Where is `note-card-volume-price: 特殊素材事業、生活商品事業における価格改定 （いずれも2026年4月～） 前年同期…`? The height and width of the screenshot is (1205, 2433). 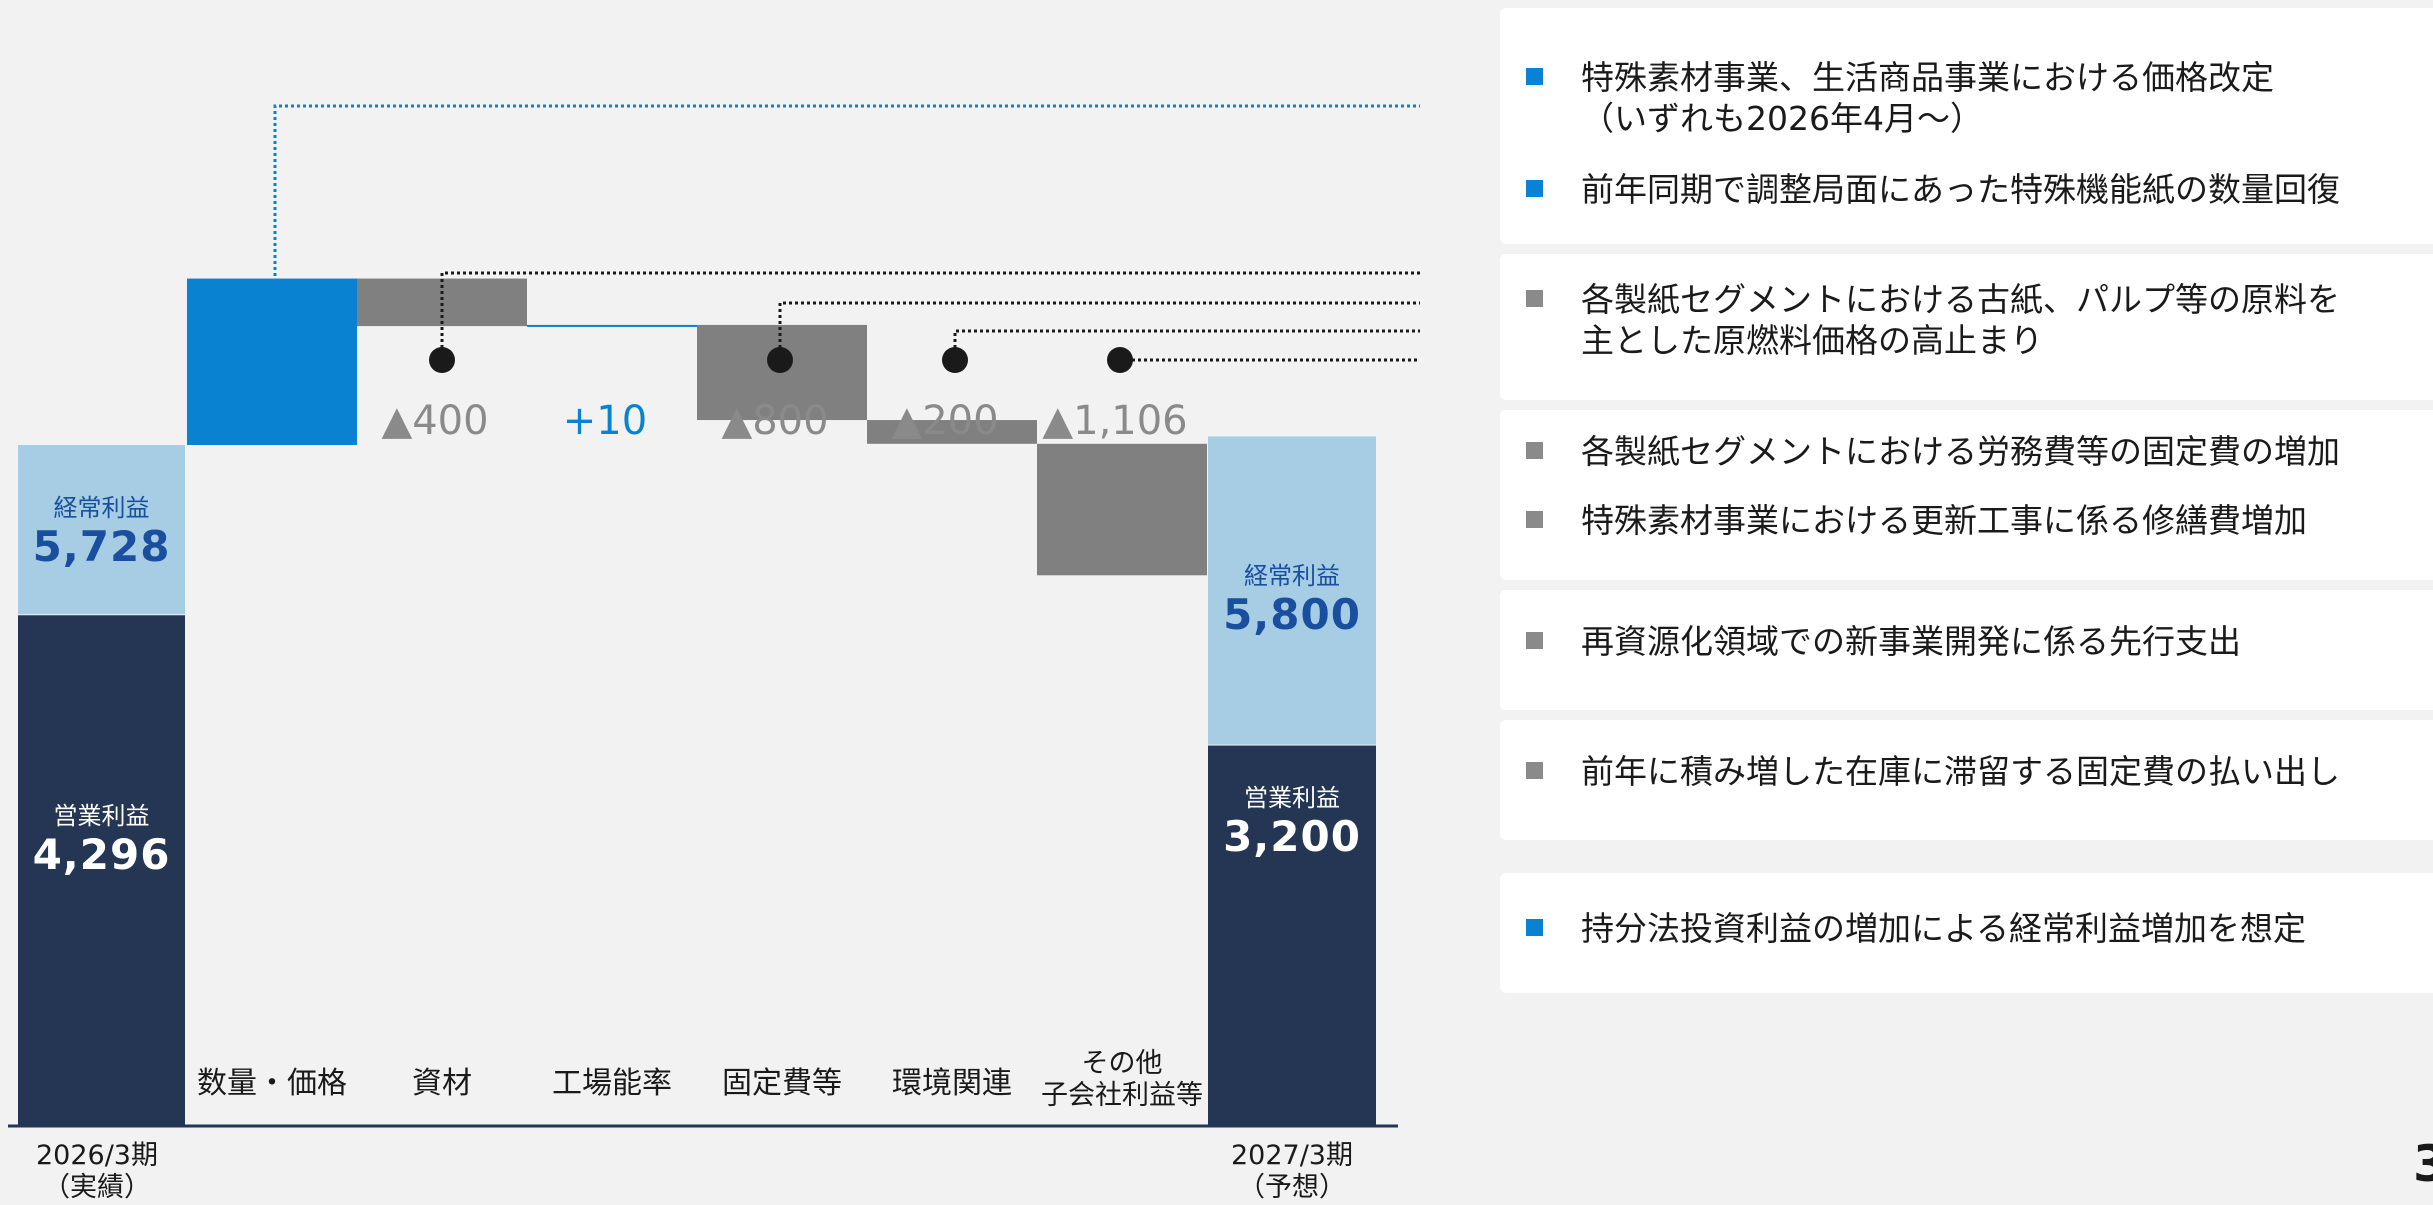
note-card-volume-price: 特殊素材事業、生活商品事業における価格改定 （いずれも2026年4月～） 前年同期… is located at coordinates (1966, 126).